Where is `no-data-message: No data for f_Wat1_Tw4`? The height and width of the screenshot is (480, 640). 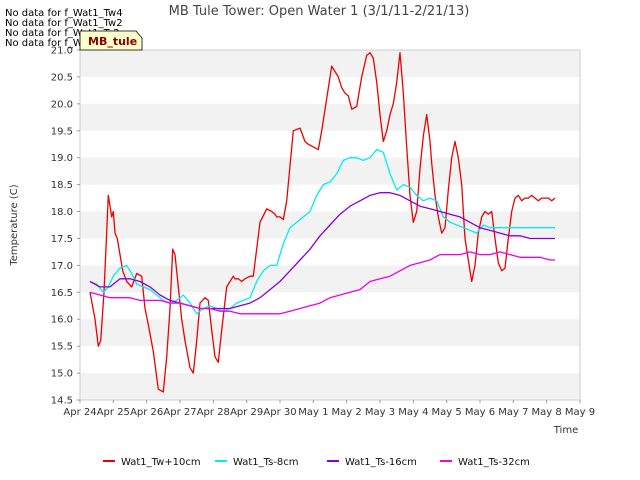 no-data-message: No data for f_Wat1_Tw4 is located at coordinates (64, 13).